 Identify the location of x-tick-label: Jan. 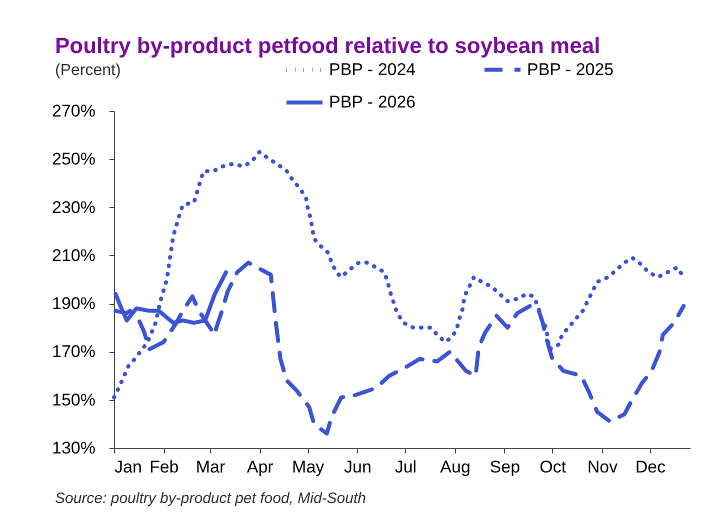
(128, 467).